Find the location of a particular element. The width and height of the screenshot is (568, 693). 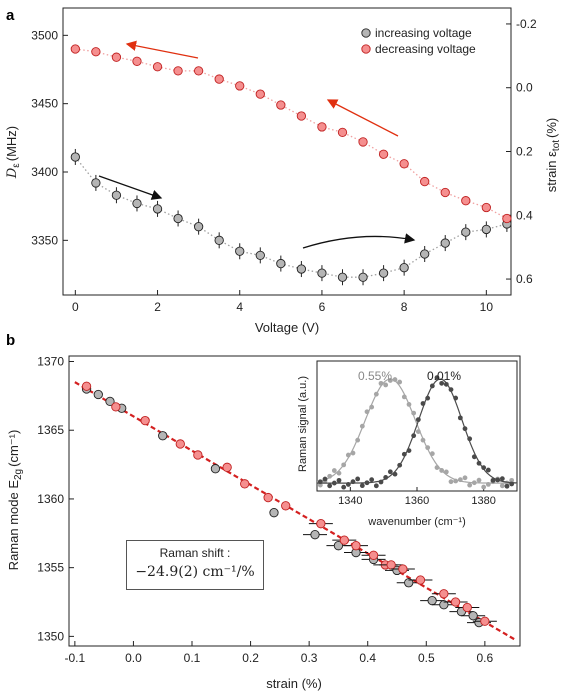

inset-label-001: 0.01% is located at coordinates (444, 376).